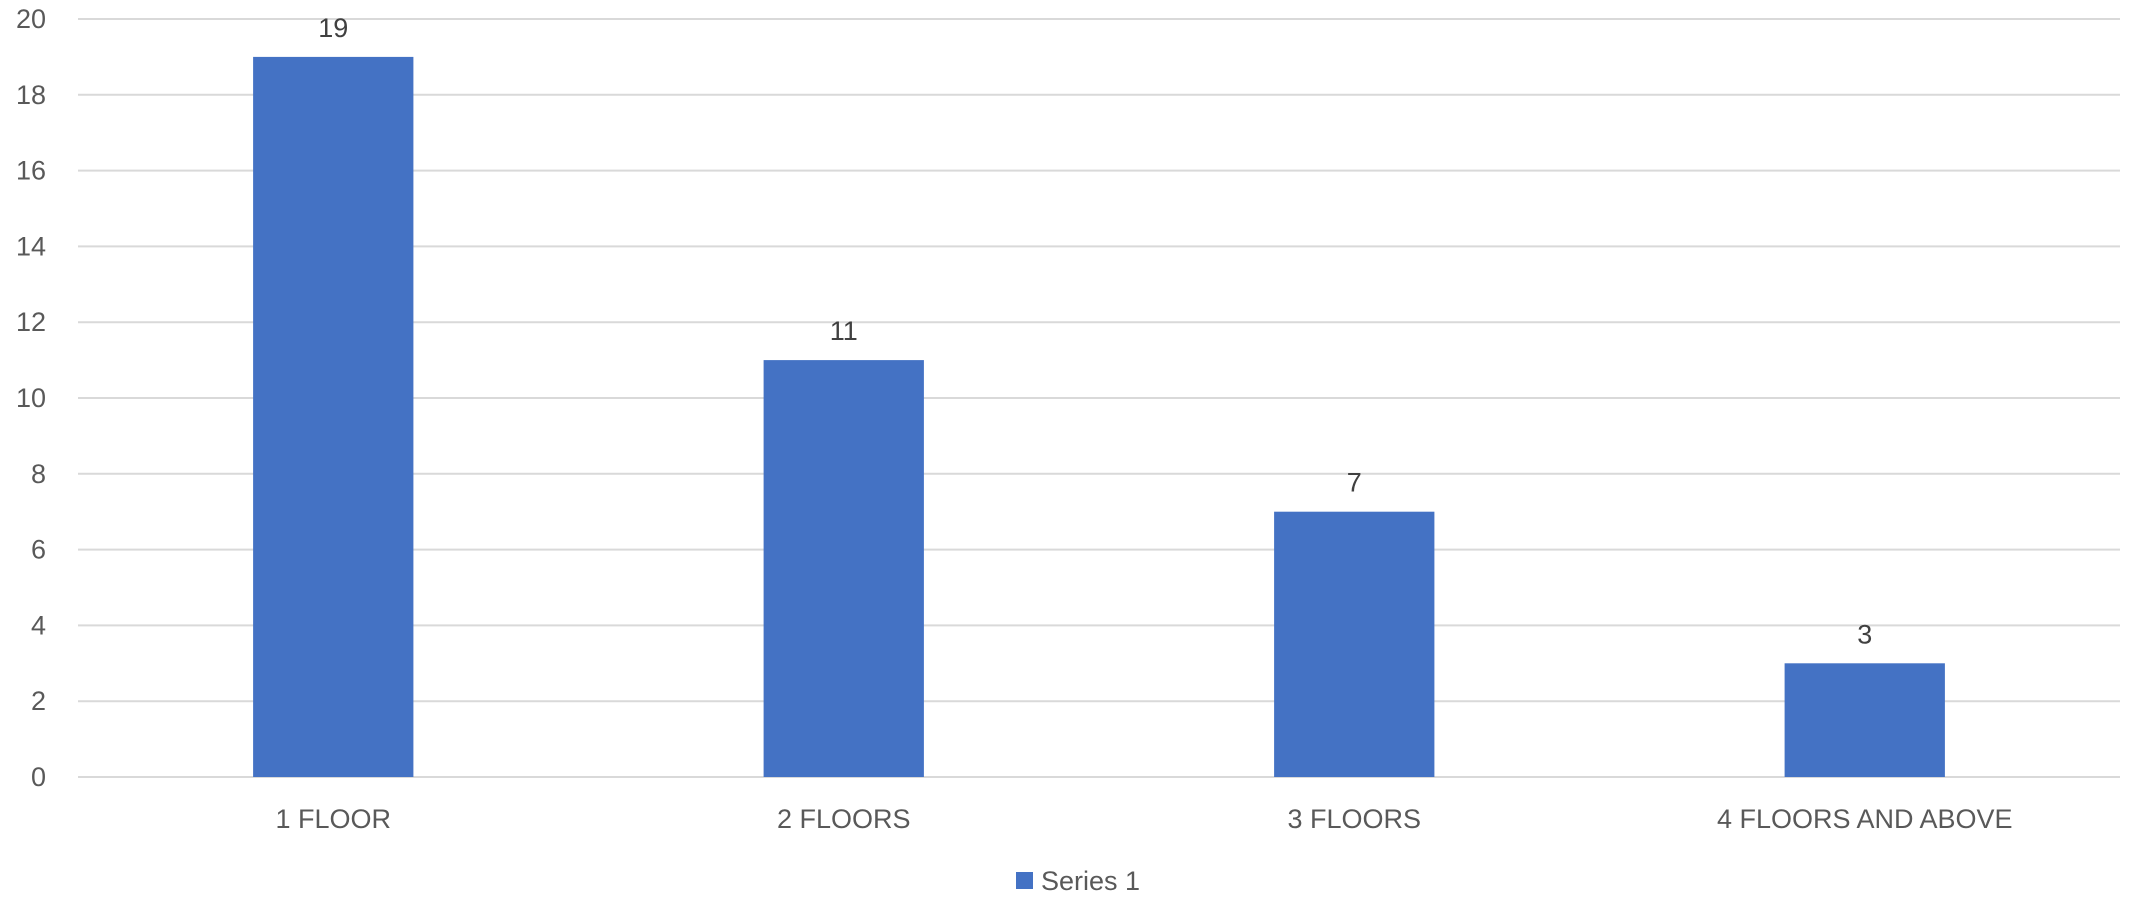  I want to click on y-axis-tick-labels: 0 2 4 6 8 10 12 14 16 18 20, so click(31, 398).